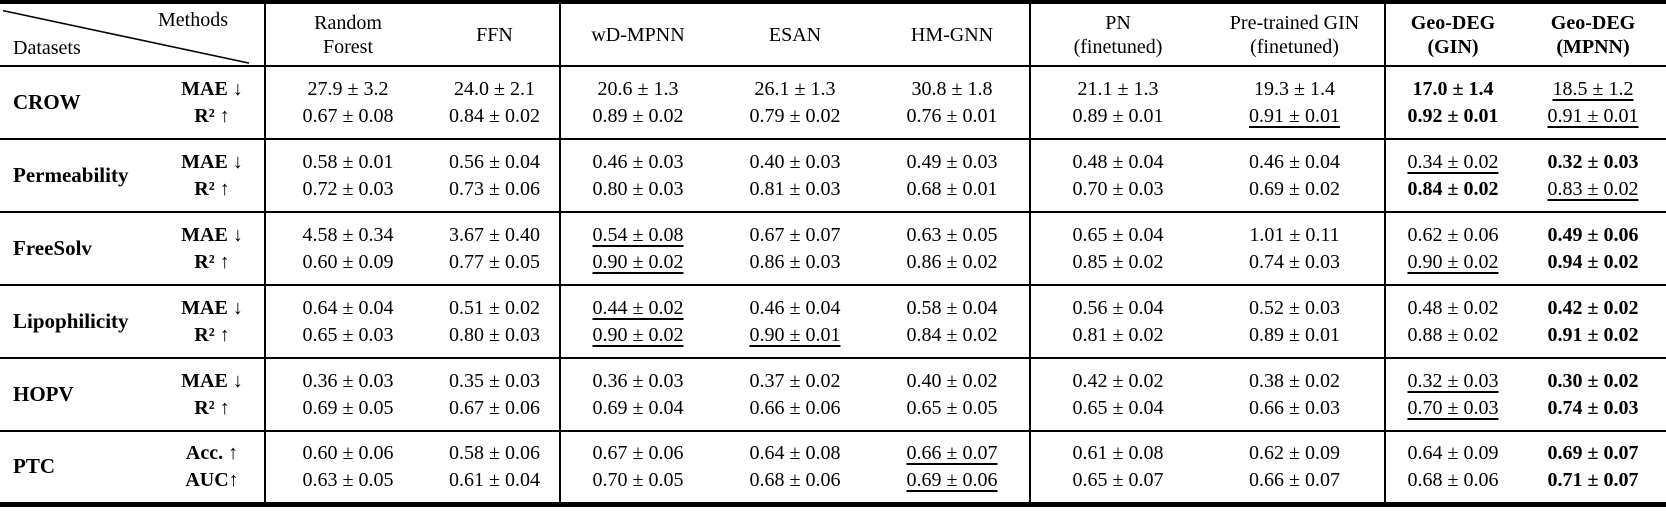 The image size is (1666, 526). What do you see at coordinates (1118, 88) in the screenshot?
I see `value-top: 21.1 ± 1.3` at bounding box center [1118, 88].